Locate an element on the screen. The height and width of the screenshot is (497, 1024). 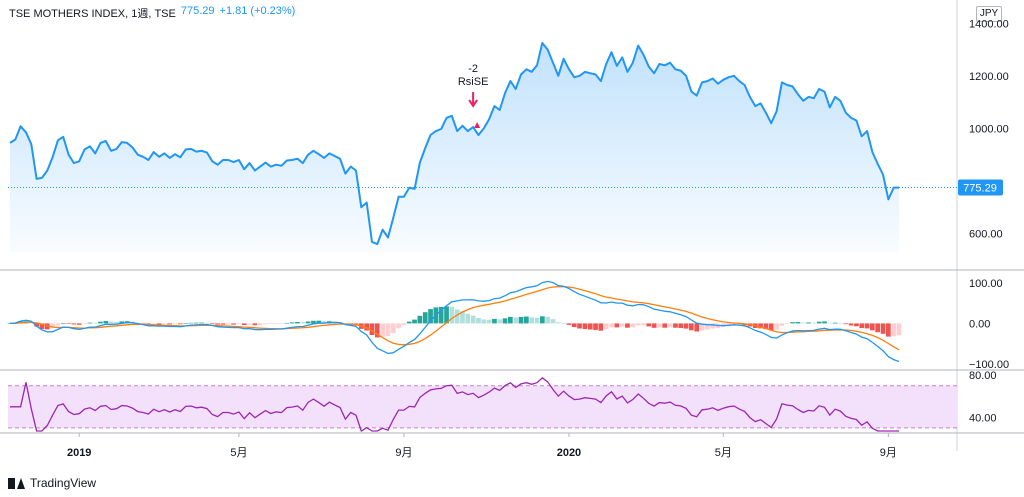
brand-name: TradingView is located at coordinates (63, 483).